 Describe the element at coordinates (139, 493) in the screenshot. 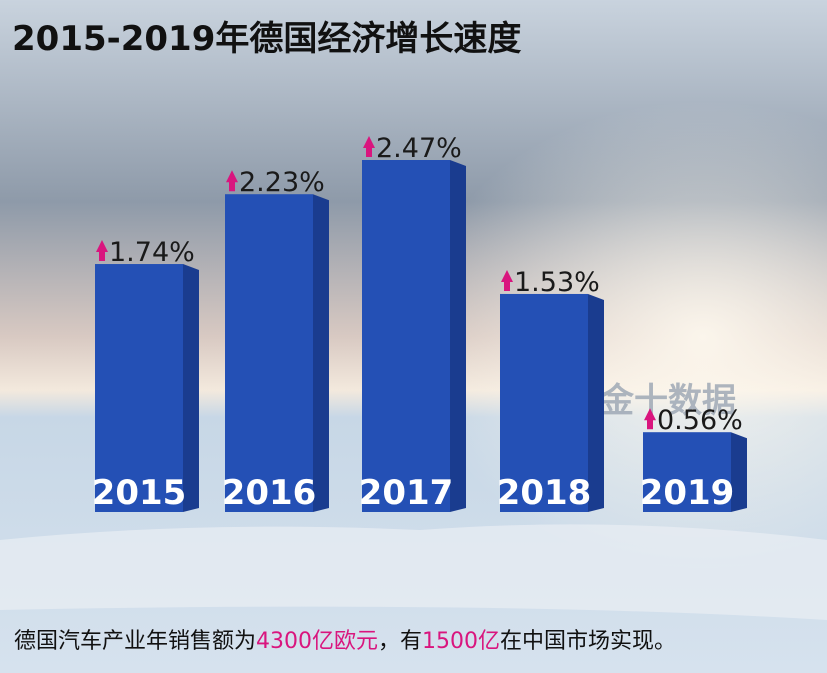

I see `category-label: 2015` at that location.